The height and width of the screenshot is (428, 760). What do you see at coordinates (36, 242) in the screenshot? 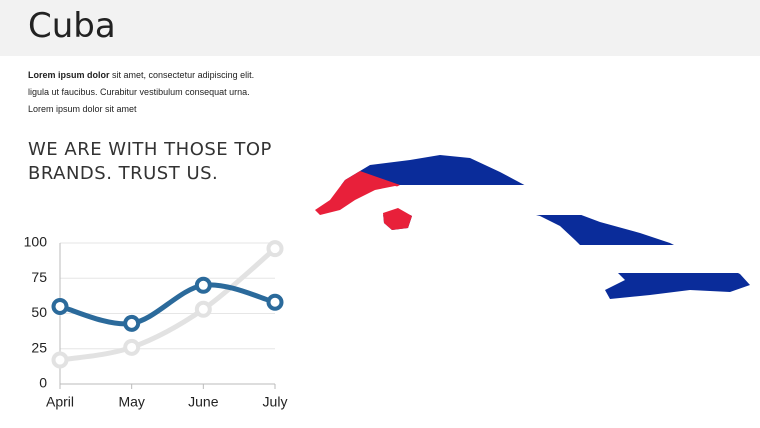
I see `y-tick-label: 100` at bounding box center [36, 242].